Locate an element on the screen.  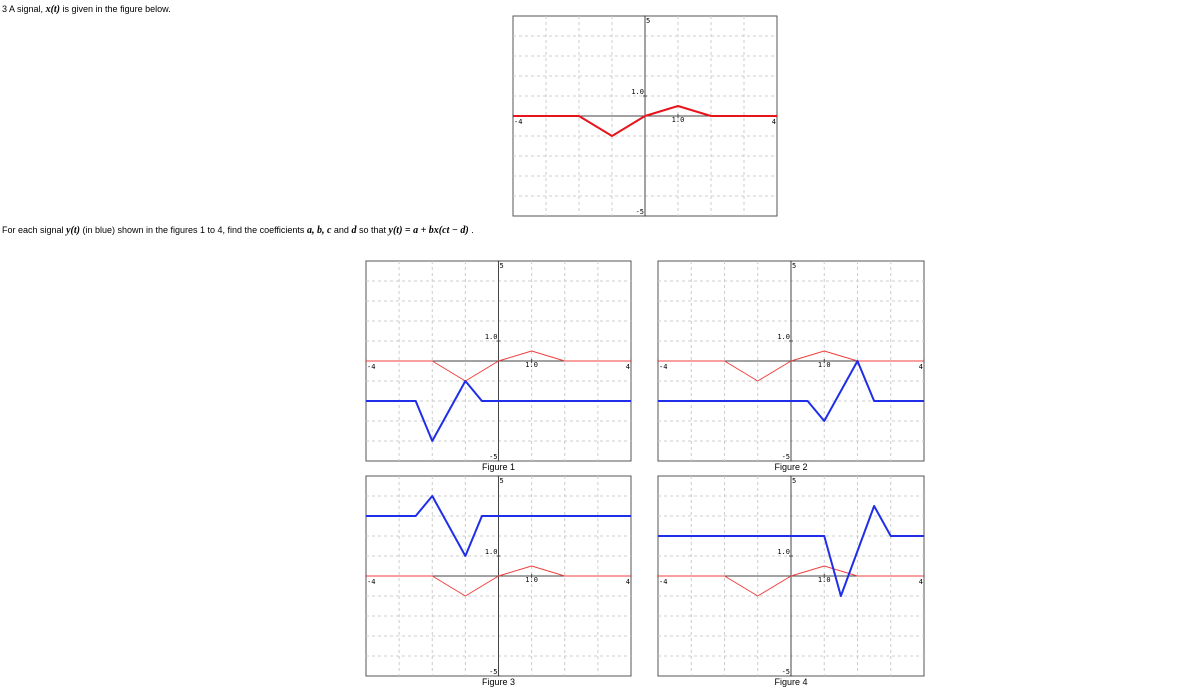
text: so that is located at coordinates (372, 230).